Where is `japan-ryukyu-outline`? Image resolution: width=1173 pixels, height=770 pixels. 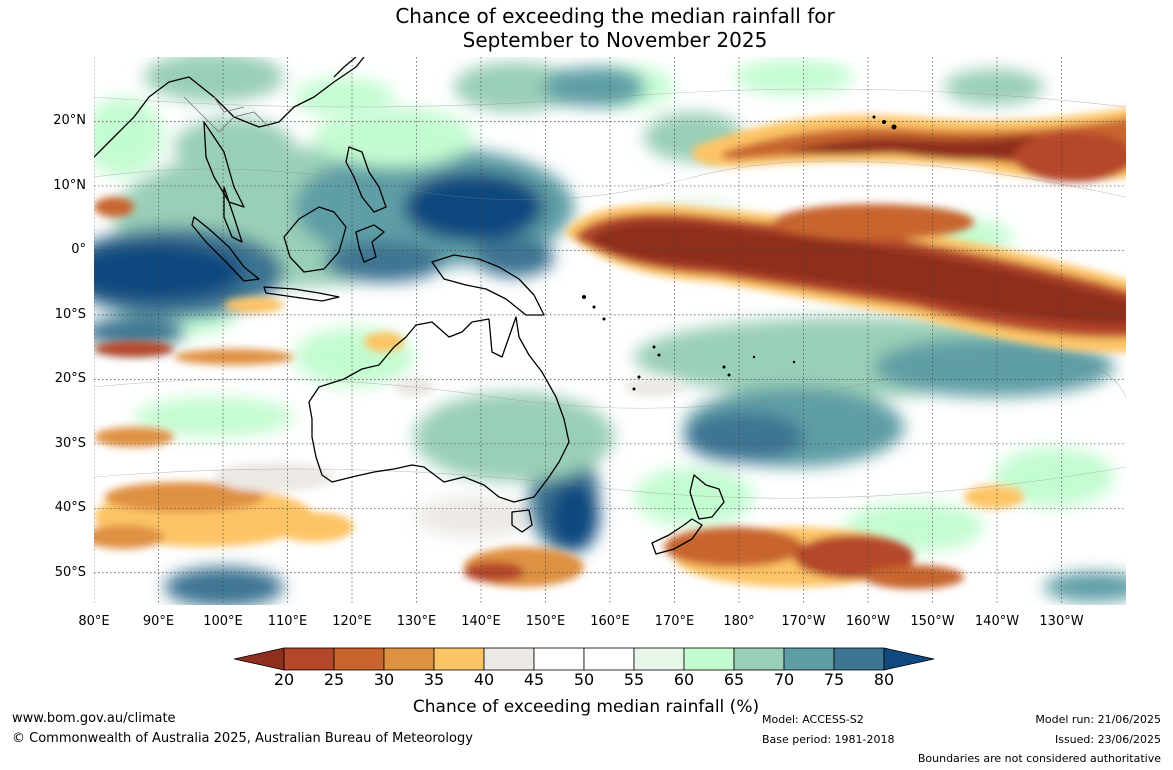 japan-ryukyu-outline is located at coordinates (345, 67).